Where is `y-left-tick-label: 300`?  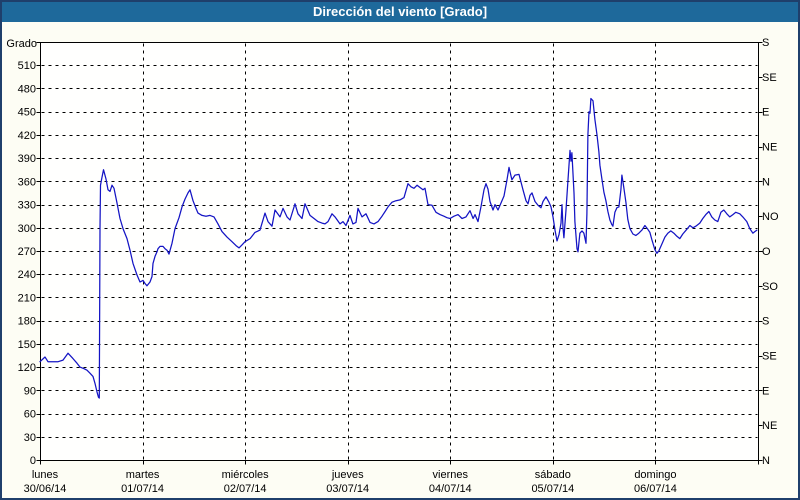
y-left-tick-label: 300 is located at coordinates (27, 229).